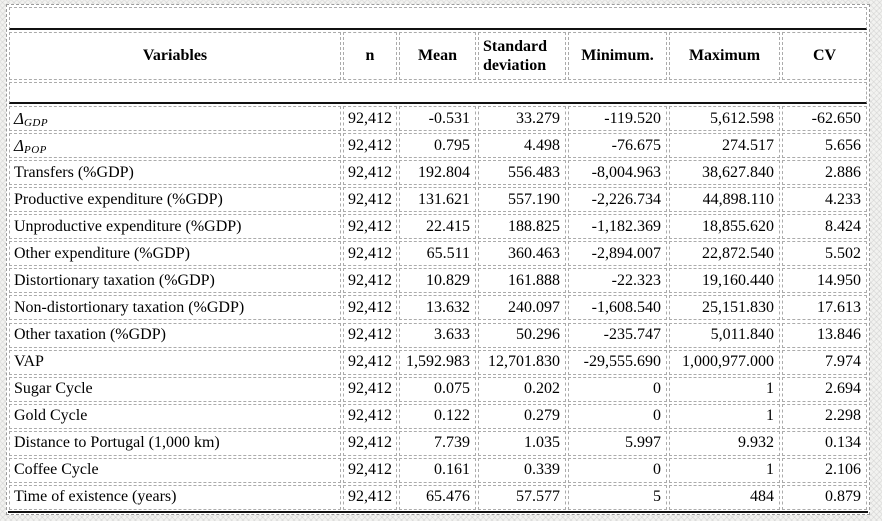  I want to click on table-cell-max: 274.517, so click(724, 146).